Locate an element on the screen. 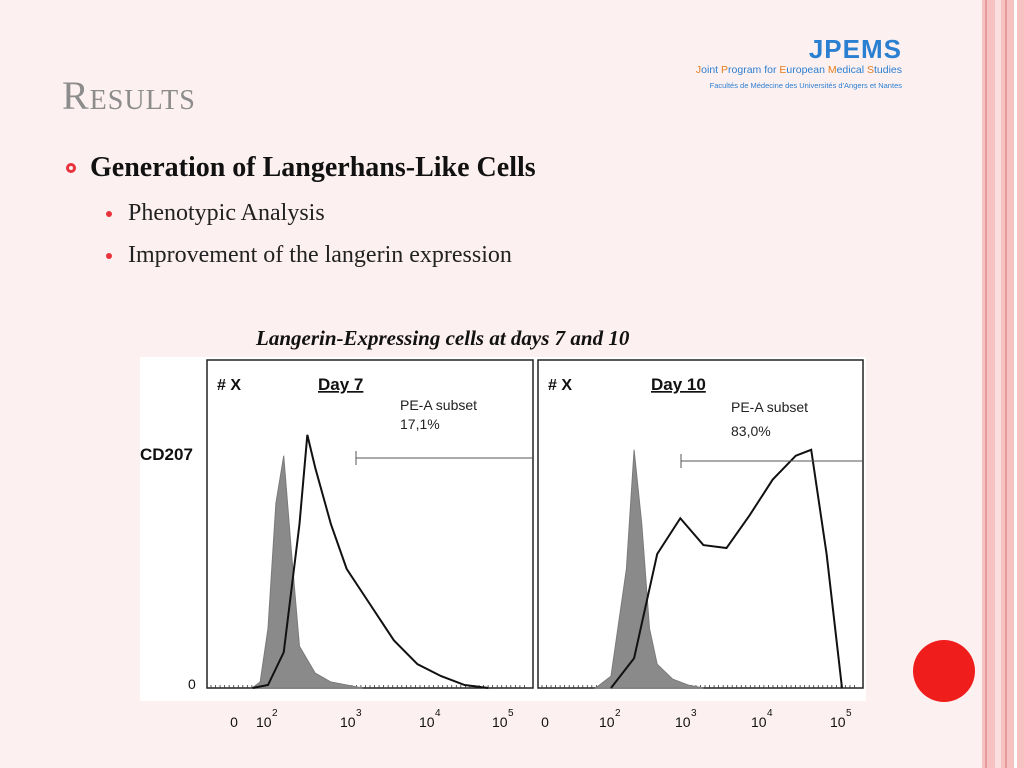 Image resolution: width=1024 pixels, height=768 pixels. subset-value: 17,1% is located at coordinates (420, 424).